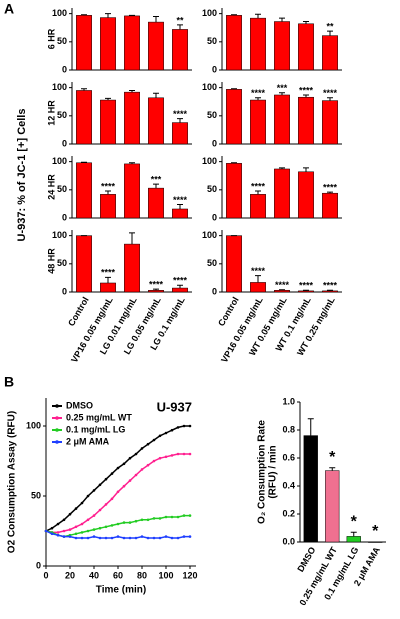 Image resolution: width=400 pixels, height=619 pixels. Describe the element at coordinates (189, 575) in the screenshot. I see `x-tick-label: 120` at that location.